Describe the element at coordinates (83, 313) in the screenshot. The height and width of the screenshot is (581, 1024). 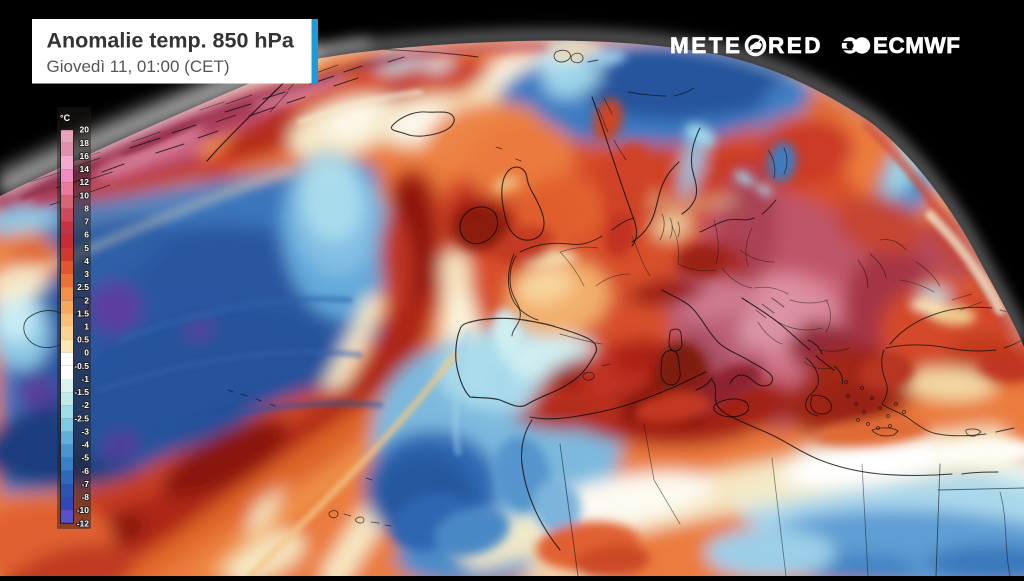
I see `svg-text: 1.5` at that location.